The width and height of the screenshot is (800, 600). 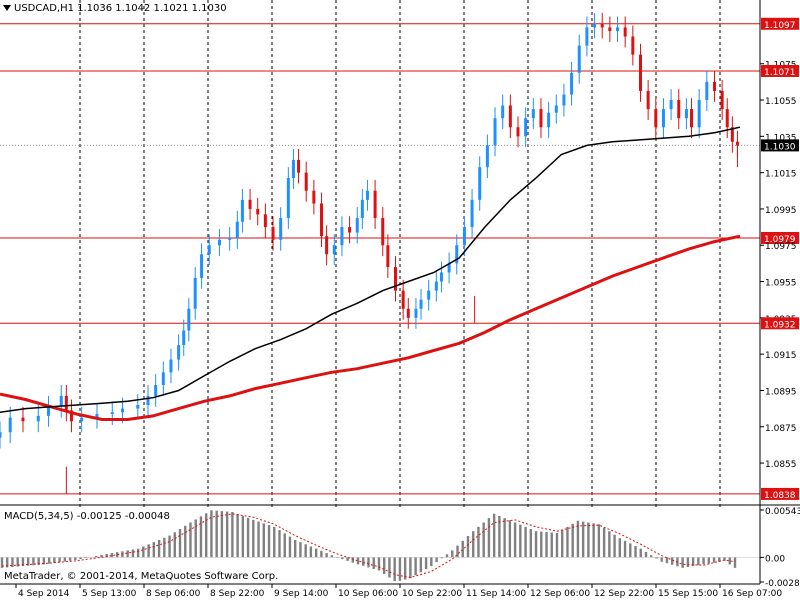 I want to click on macd-pane, so click(x=380, y=545).